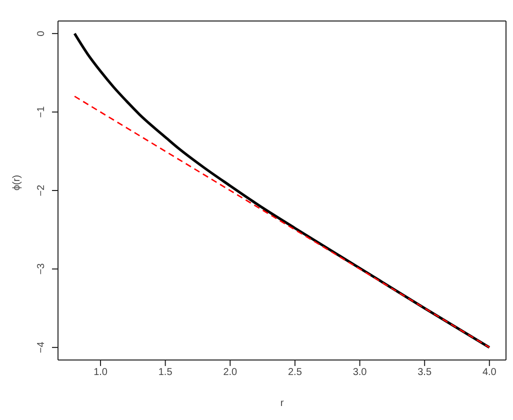  What do you see at coordinates (41, 33) in the screenshot?
I see `y-tick-label: 0` at bounding box center [41, 33].